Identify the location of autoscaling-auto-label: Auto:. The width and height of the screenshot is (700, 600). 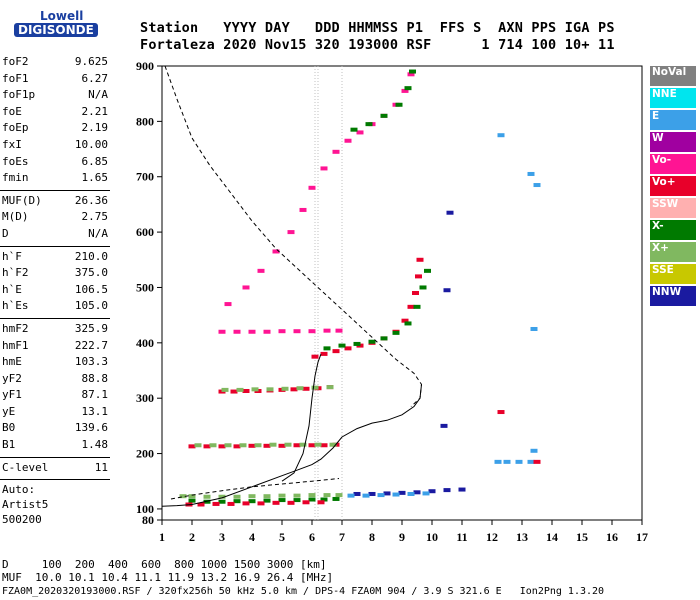
(19, 490).